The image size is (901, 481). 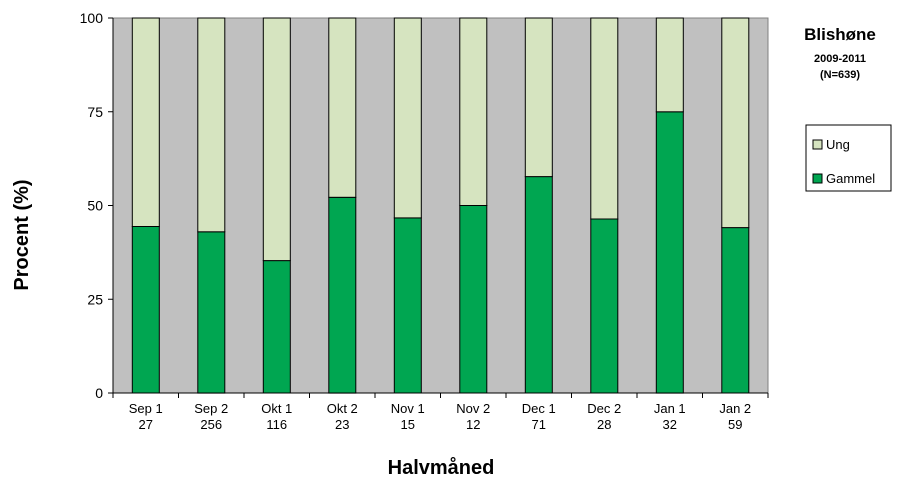 What do you see at coordinates (342, 408) in the screenshot?
I see `x-category-label: Okt 2` at bounding box center [342, 408].